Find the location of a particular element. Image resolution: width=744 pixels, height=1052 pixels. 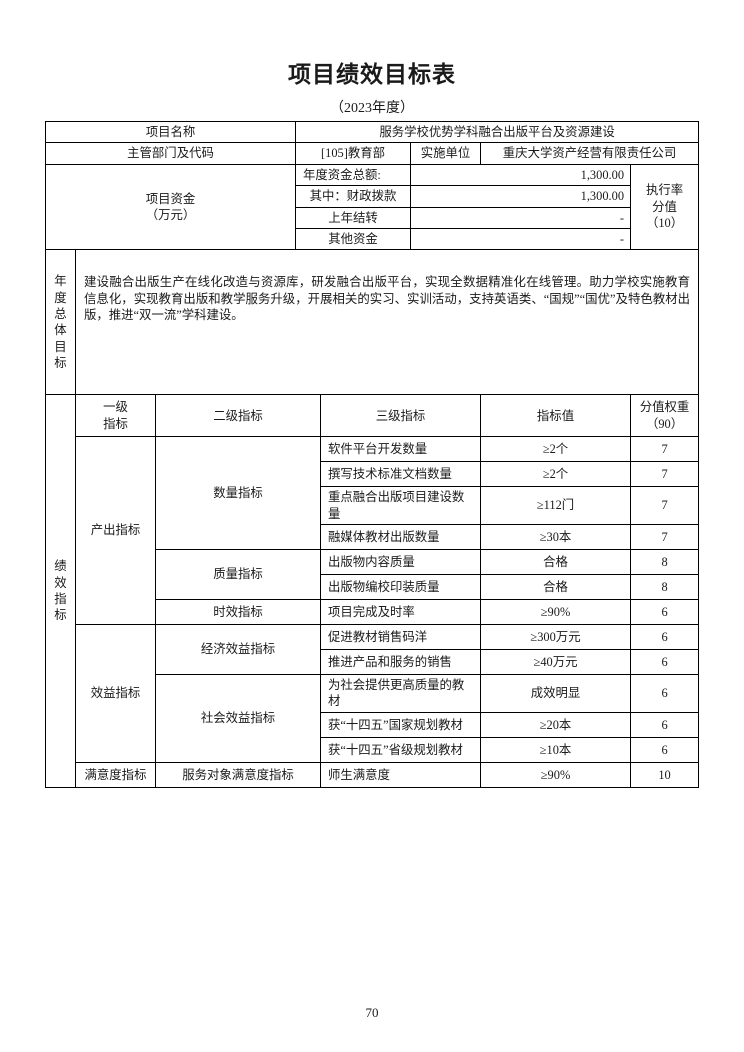

funds-label-line2: （万元） is located at coordinates (170, 215).